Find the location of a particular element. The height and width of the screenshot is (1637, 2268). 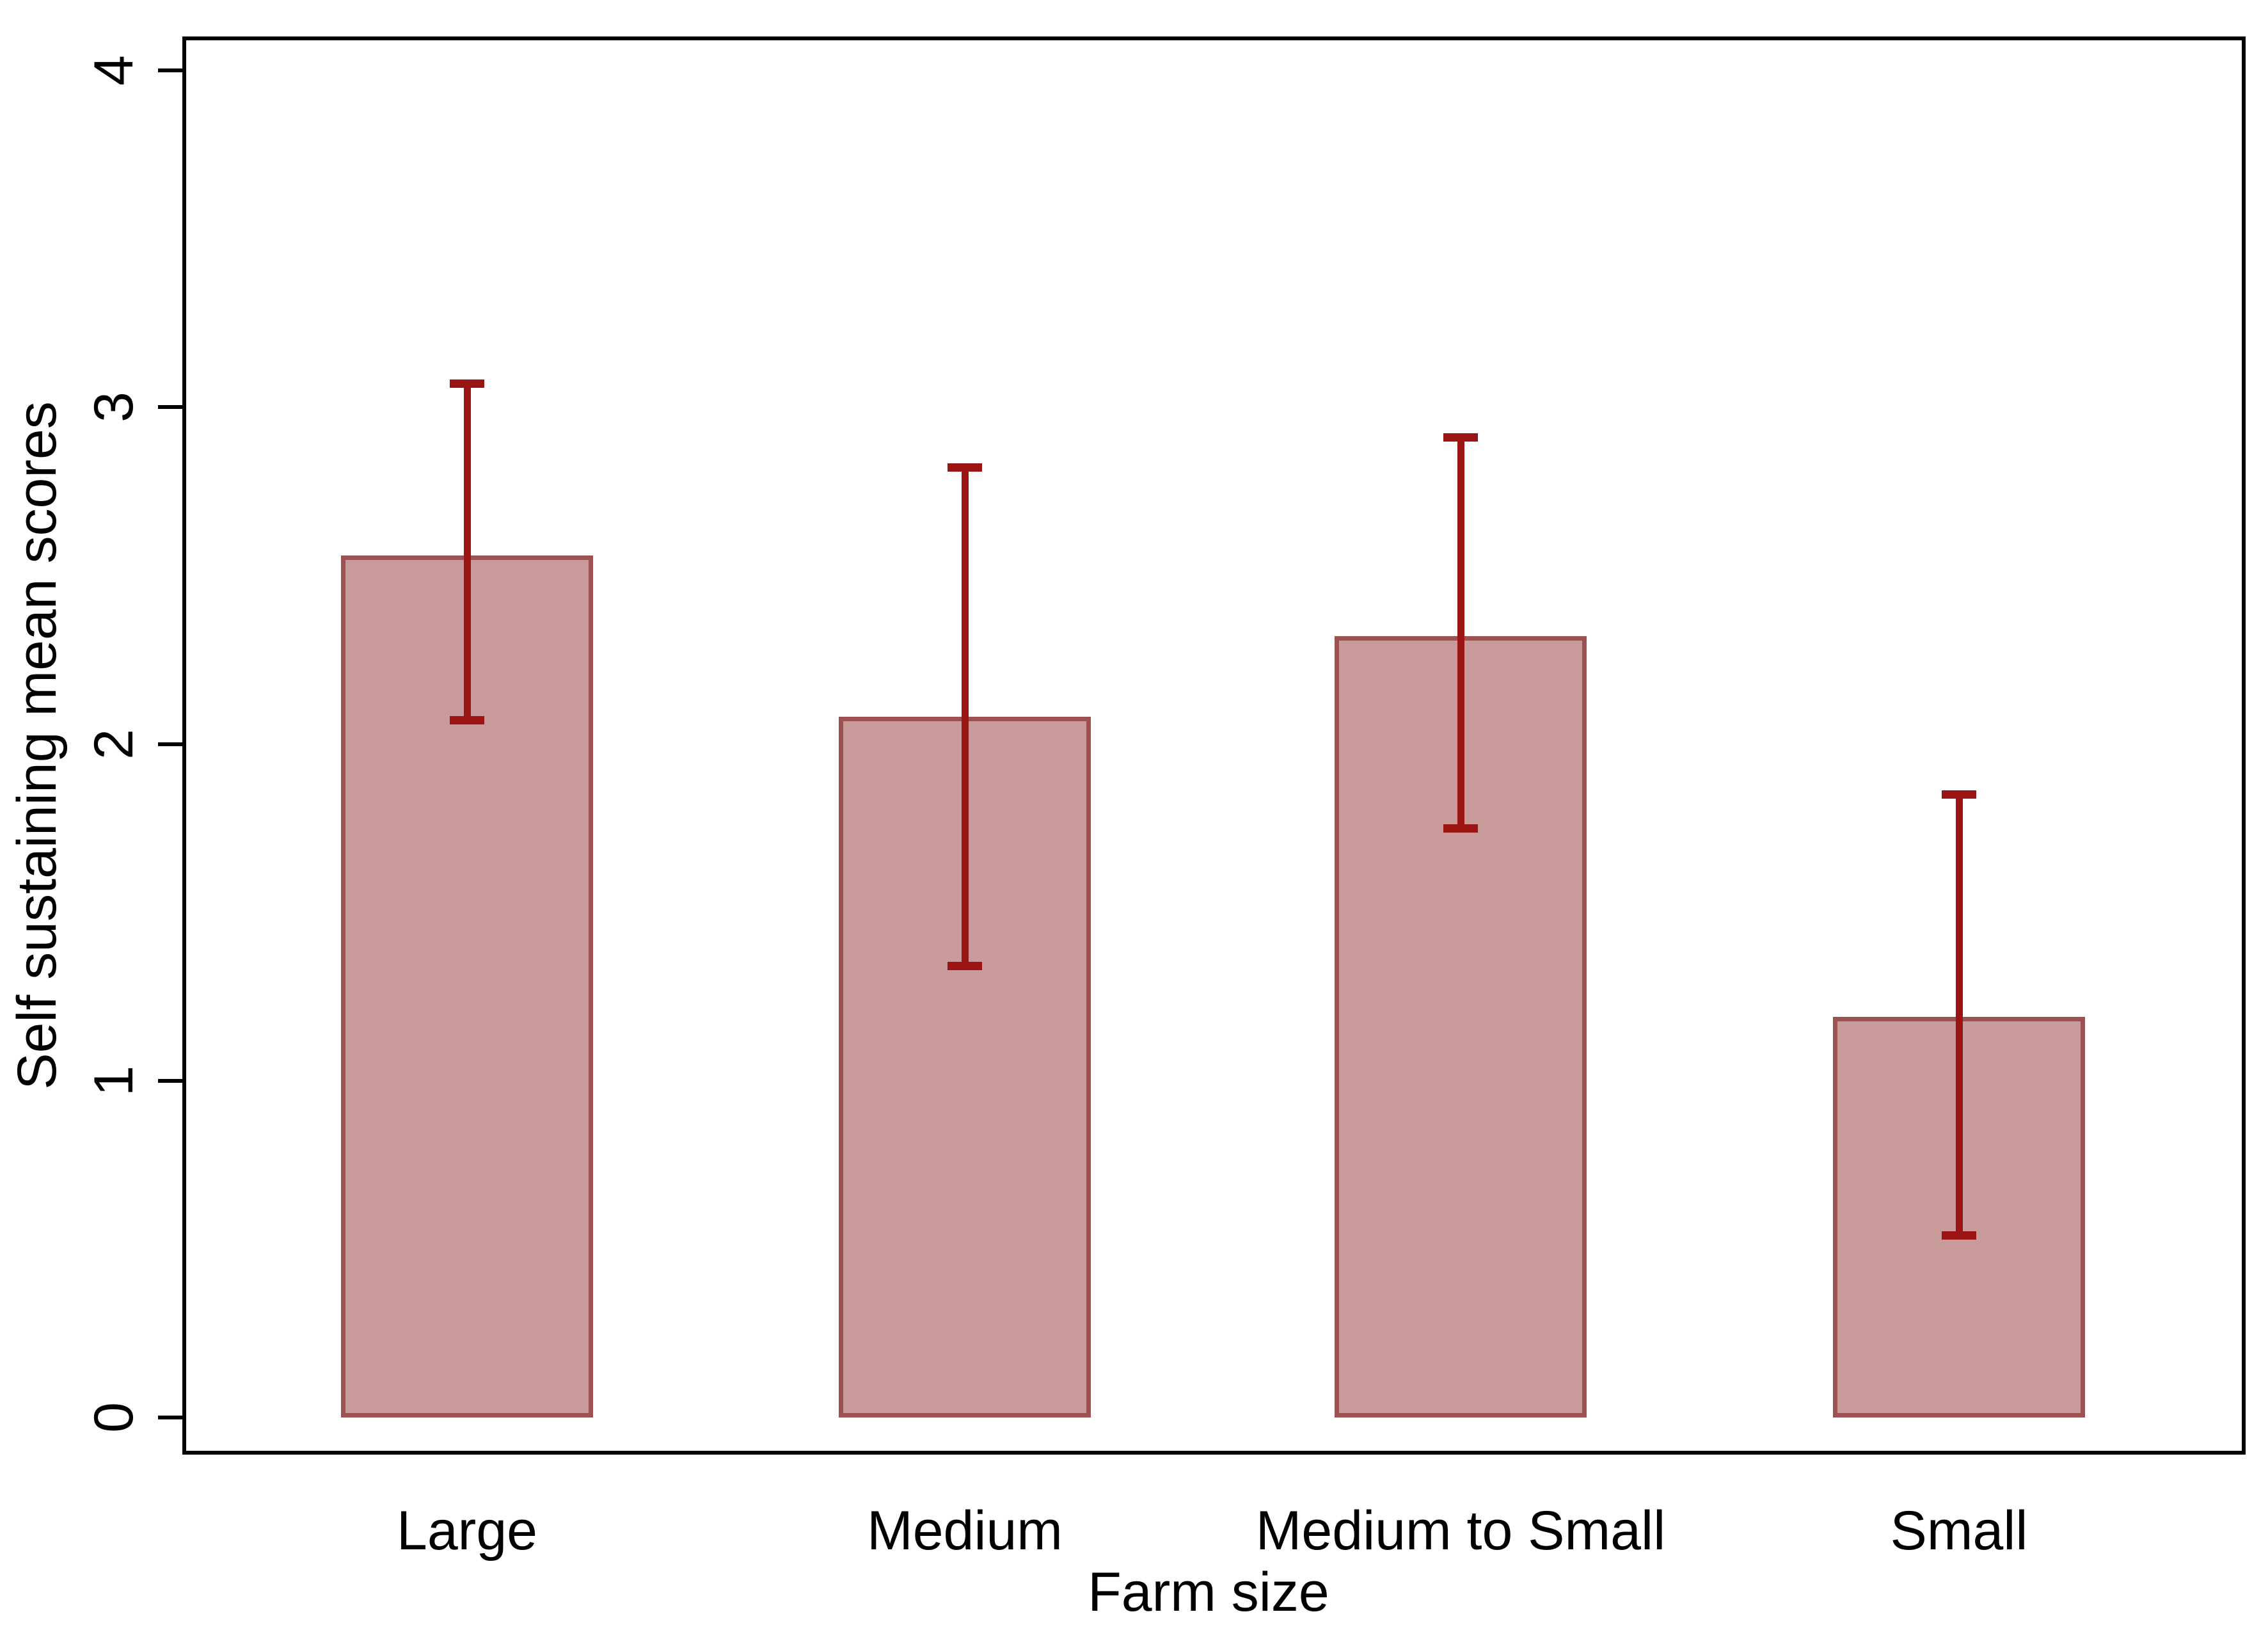

y-tick-label: 2 is located at coordinates (114, 744).